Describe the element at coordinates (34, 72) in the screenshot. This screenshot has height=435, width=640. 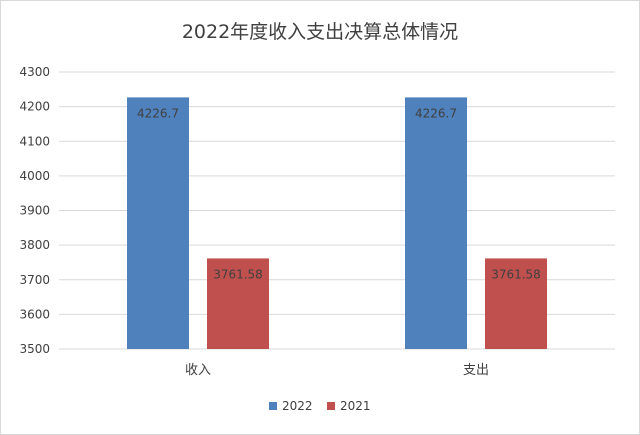
I see `y-tick-label: 4300` at that location.